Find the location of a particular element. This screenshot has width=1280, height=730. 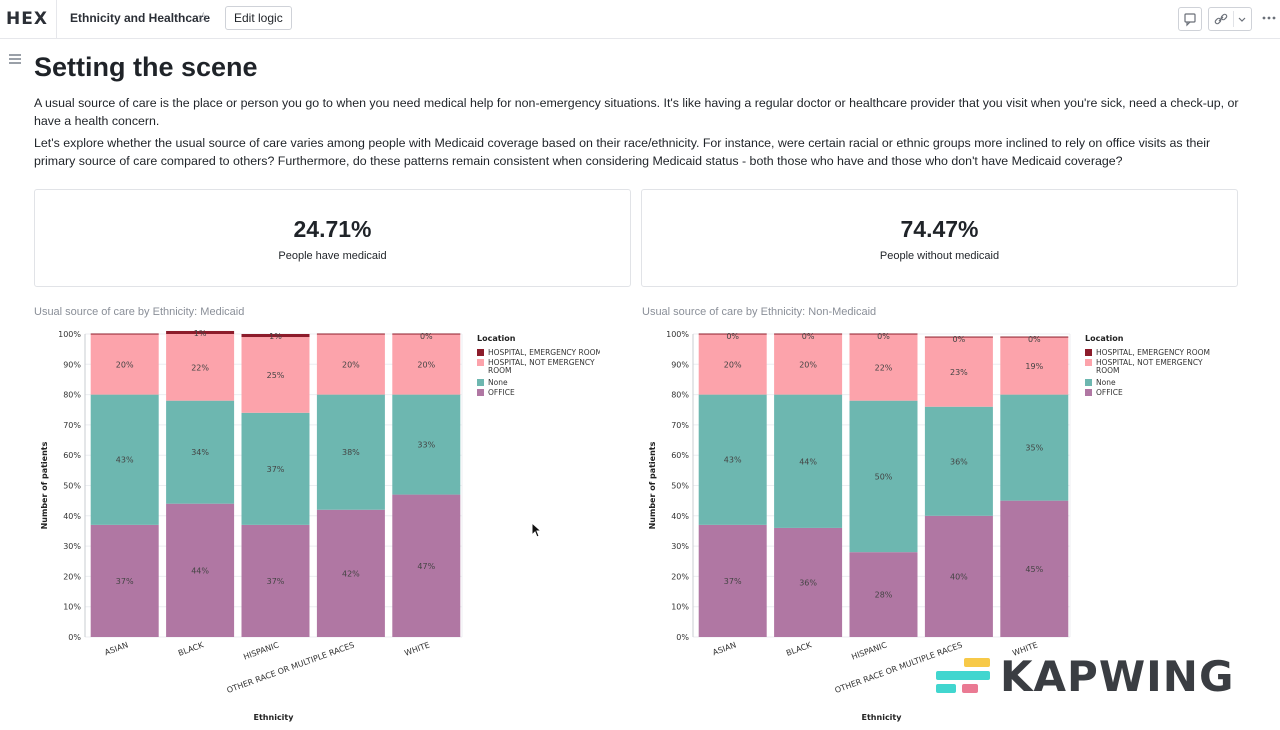

data-label: 34% is located at coordinates (200, 452).